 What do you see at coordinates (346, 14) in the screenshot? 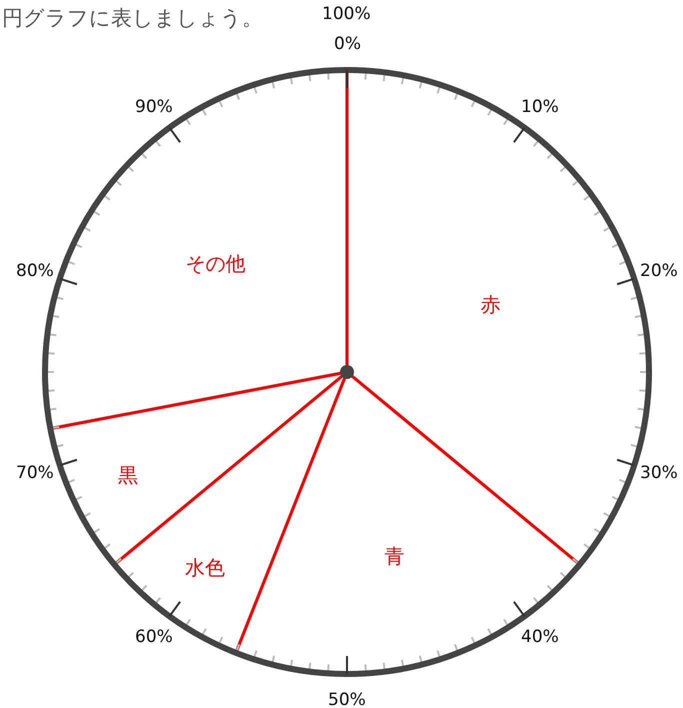
I see `text: 100%` at bounding box center [346, 14].